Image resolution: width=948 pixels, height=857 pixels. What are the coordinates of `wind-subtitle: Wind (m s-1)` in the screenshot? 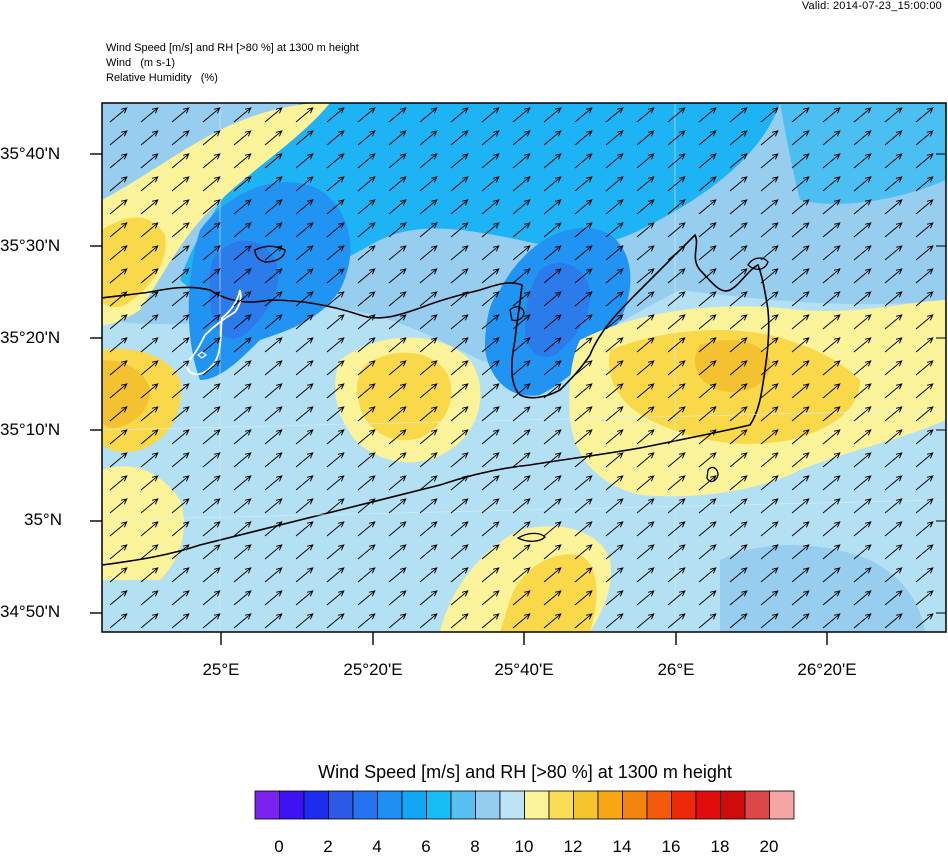 It's located at (141, 63).